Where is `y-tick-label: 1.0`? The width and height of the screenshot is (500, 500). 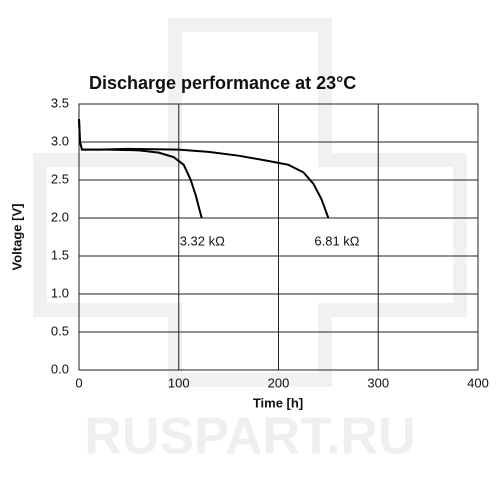 y-tick-label: 1.0 is located at coordinates (60, 292).